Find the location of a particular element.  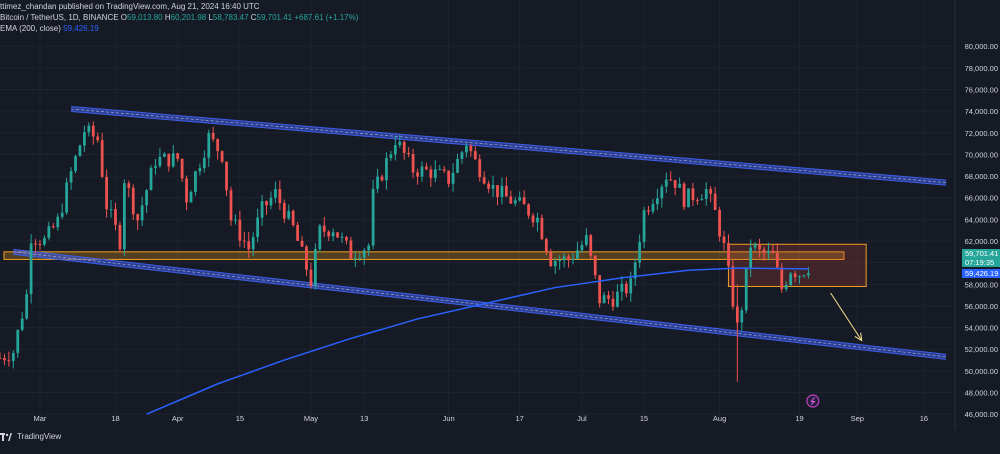

upper-channel-center is located at coordinates (509, 145).